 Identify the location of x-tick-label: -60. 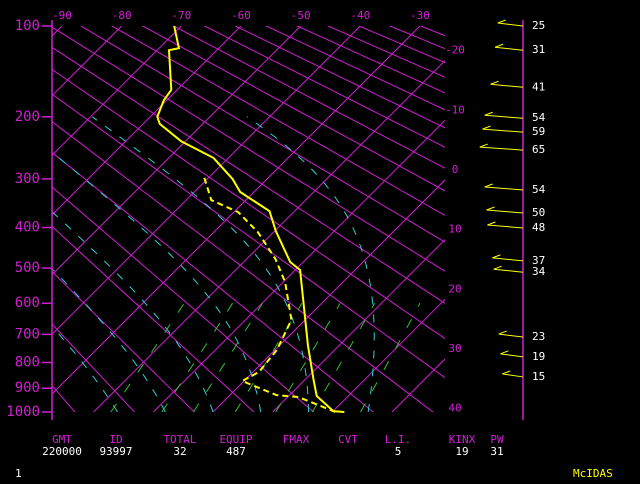
(241, 15).